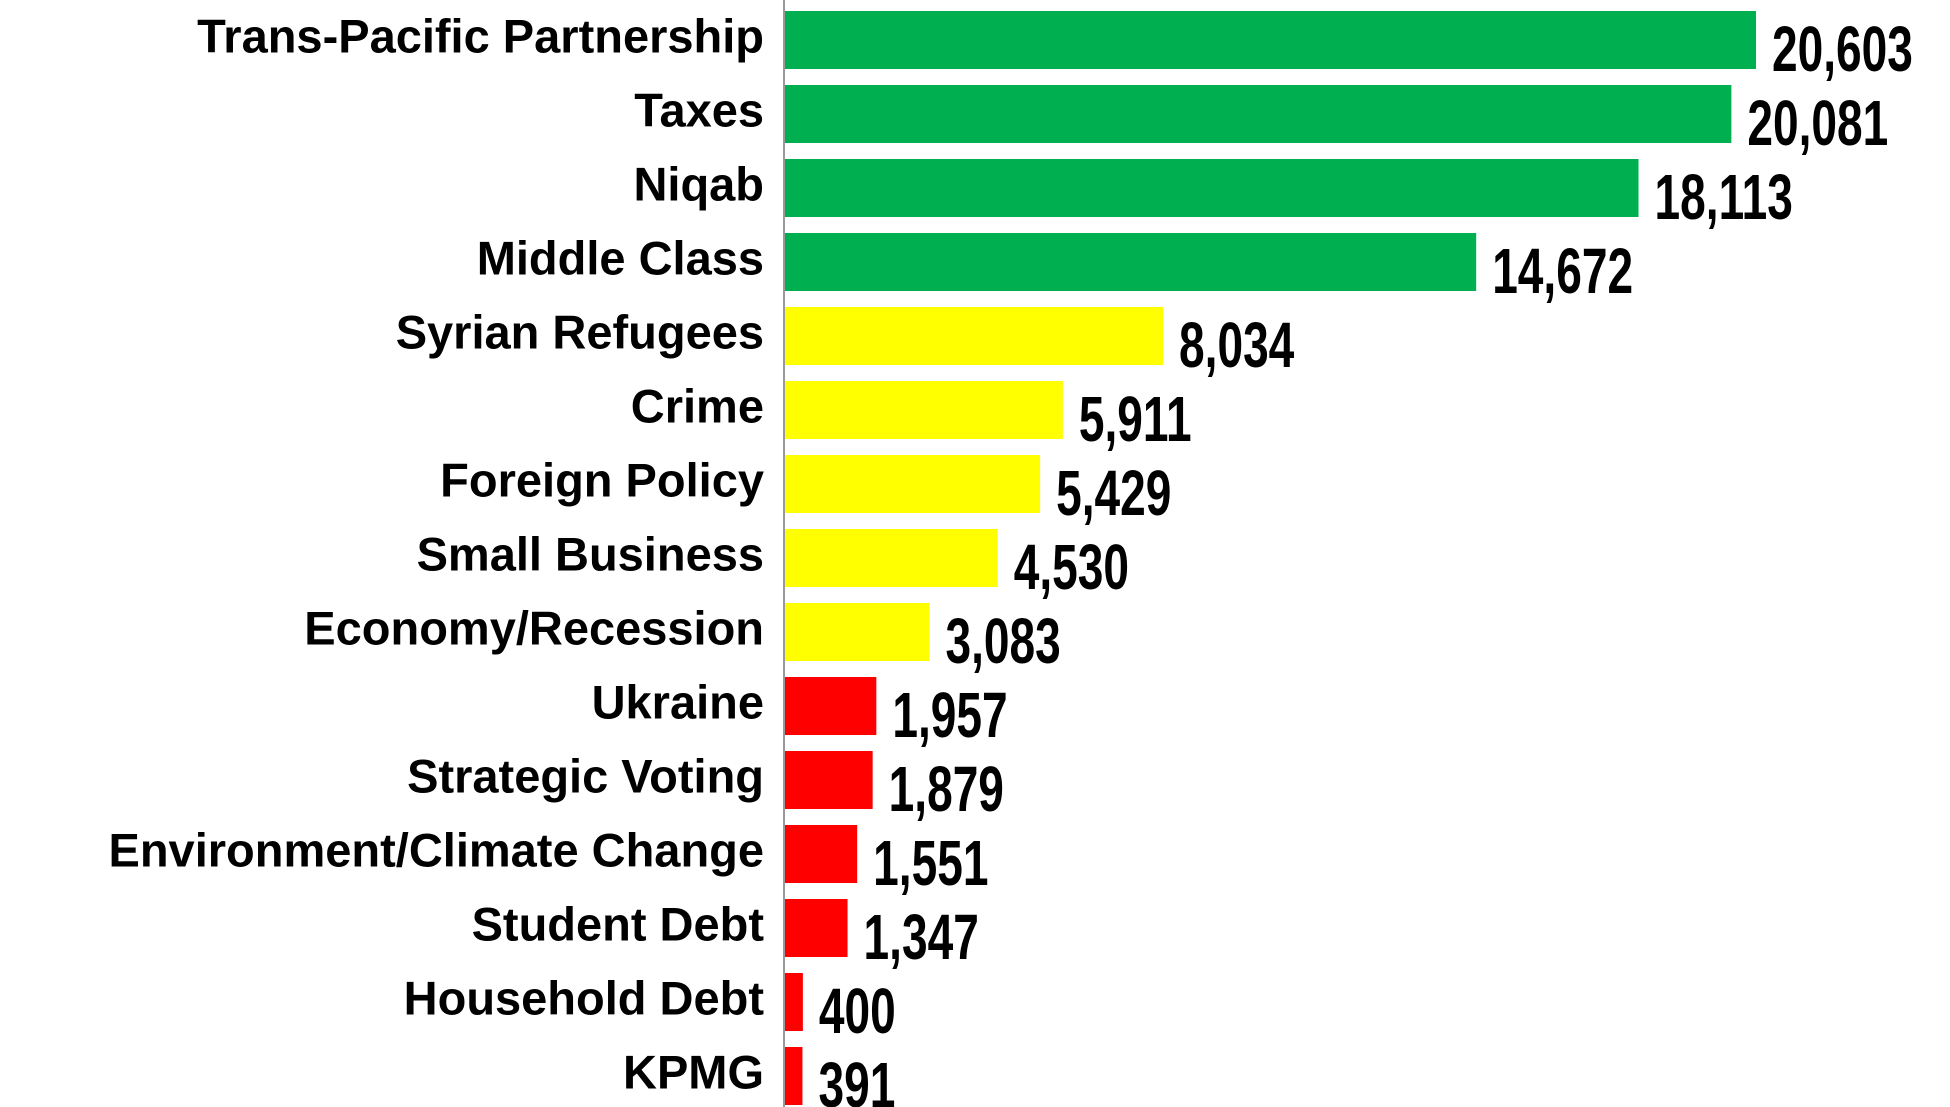  Describe the element at coordinates (480, 35) in the screenshot. I see `category-label: Trans-Pacific Partnership` at that location.